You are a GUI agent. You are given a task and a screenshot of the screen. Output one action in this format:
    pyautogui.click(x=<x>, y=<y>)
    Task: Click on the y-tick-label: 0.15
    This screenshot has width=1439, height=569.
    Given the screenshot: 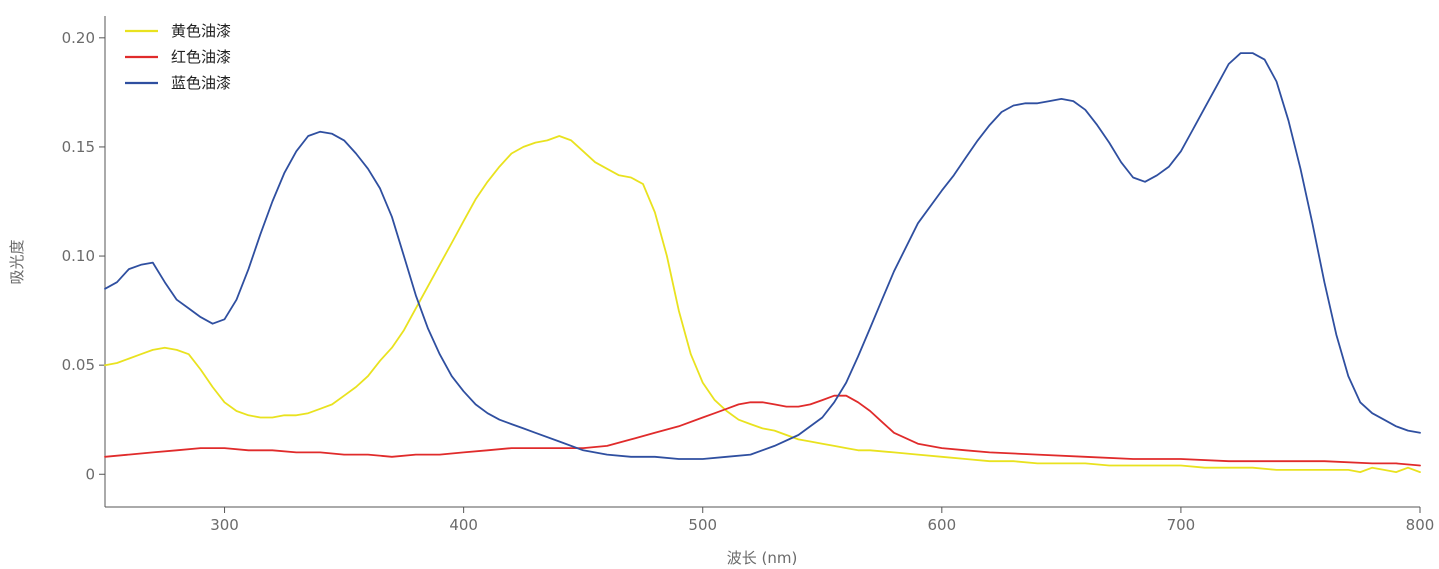 What is the action you would take?
    pyautogui.click(x=78, y=147)
    